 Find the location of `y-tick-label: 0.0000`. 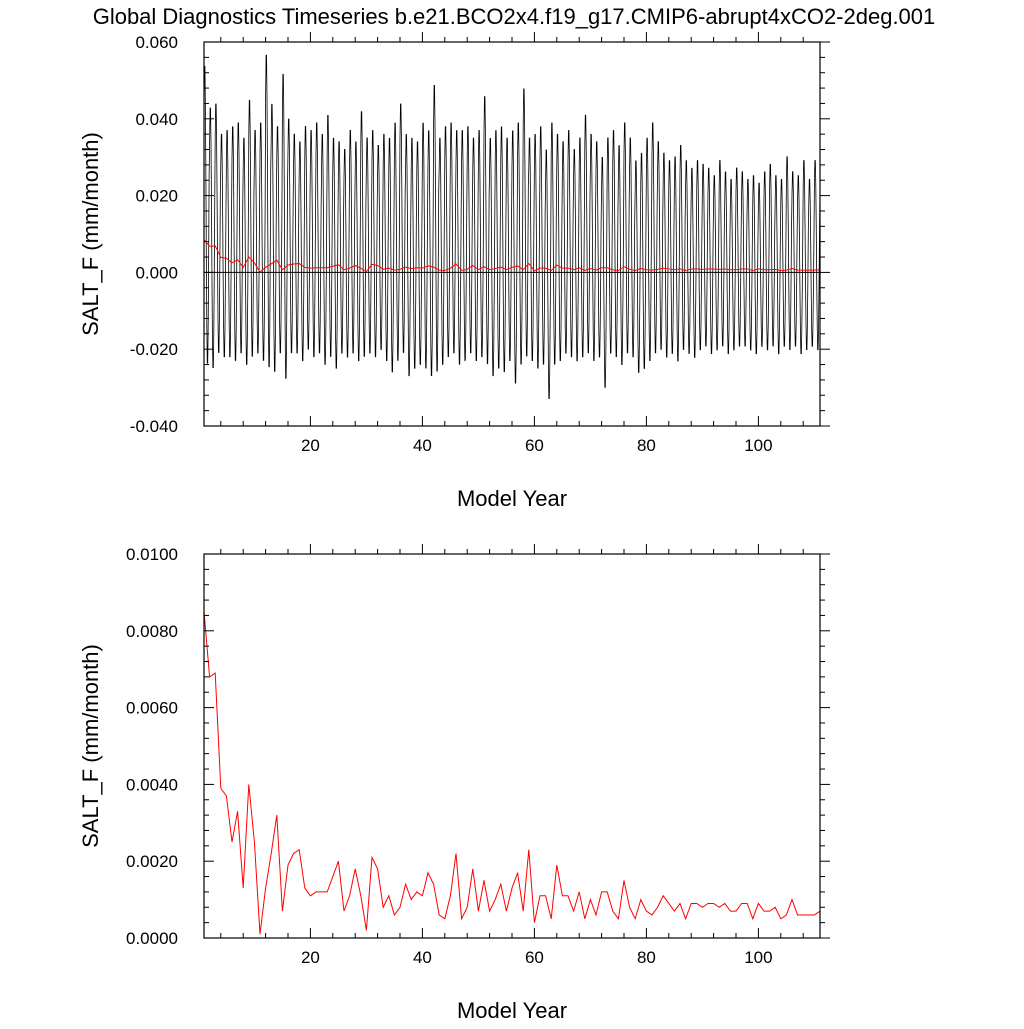

y-tick-label: 0.0000 is located at coordinates (152, 938).